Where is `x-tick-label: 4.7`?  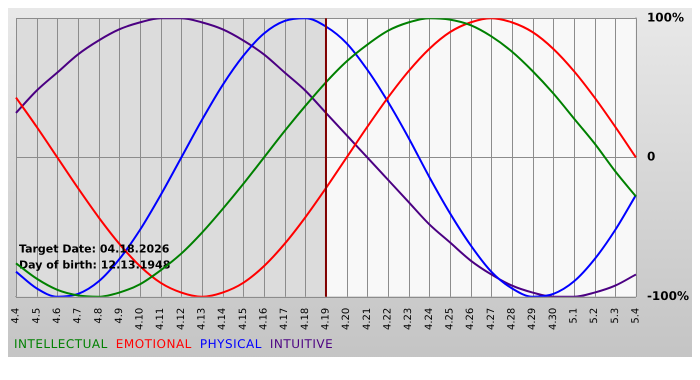 x-tick-label: 4.7 is located at coordinates (78, 316).